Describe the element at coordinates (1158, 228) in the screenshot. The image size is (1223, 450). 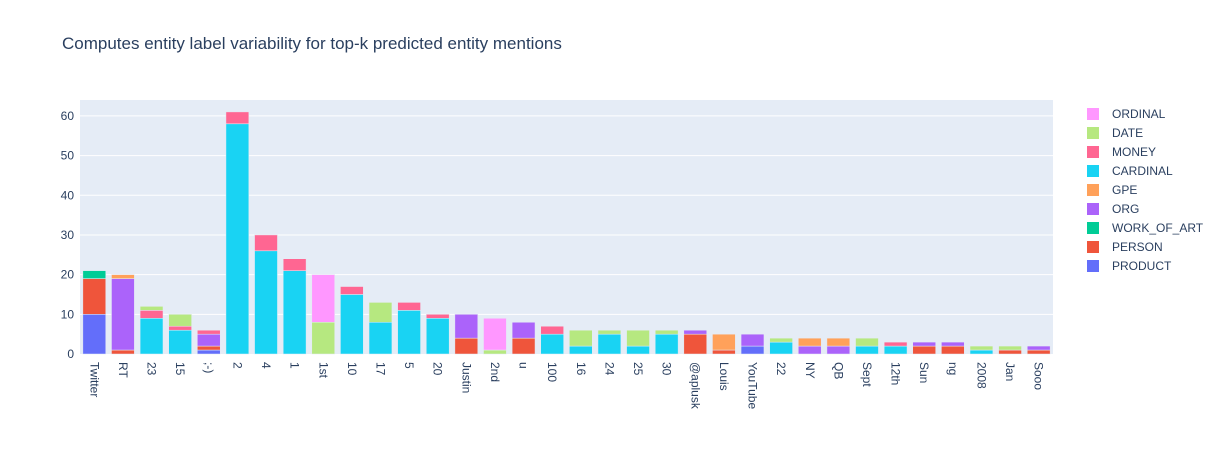
I see `legend-label: WORK_OF_ART` at that location.